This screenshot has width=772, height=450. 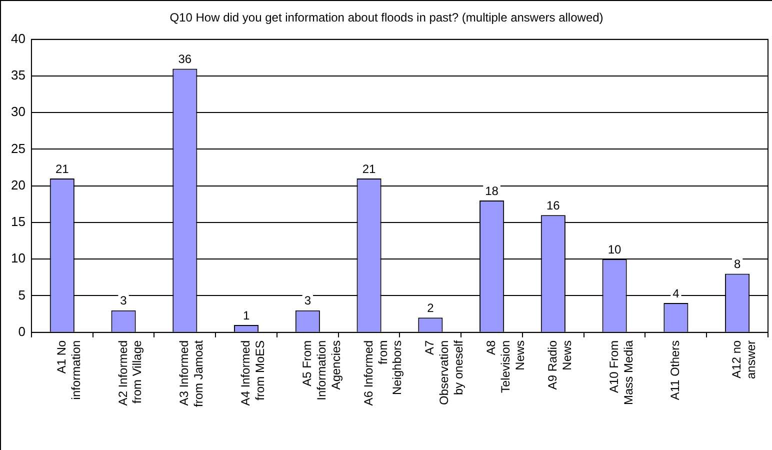 What do you see at coordinates (382, 373) in the screenshot?
I see `x-tick-label: A6 Informed from Neighbors` at bounding box center [382, 373].